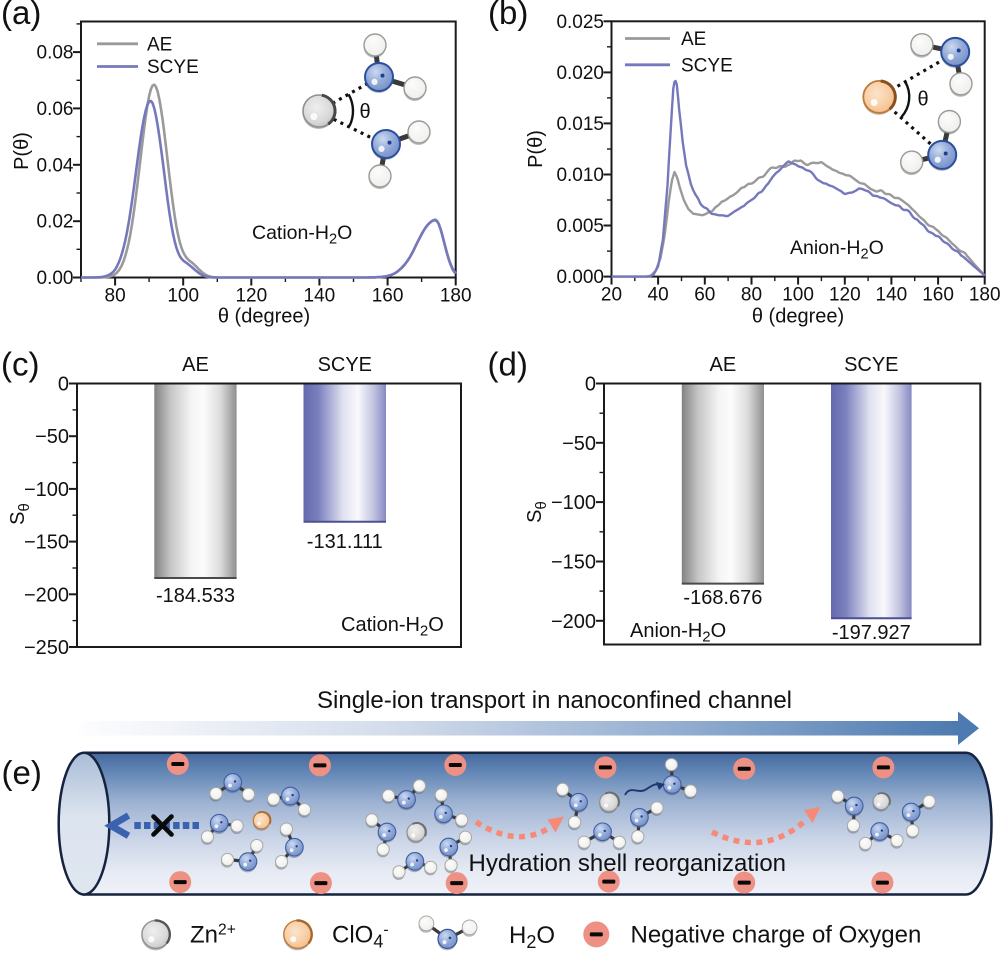 The height and width of the screenshot is (966, 1000). Describe the element at coordinates (580, 124) in the screenshot. I see `svg-text: 0.015` at that location.